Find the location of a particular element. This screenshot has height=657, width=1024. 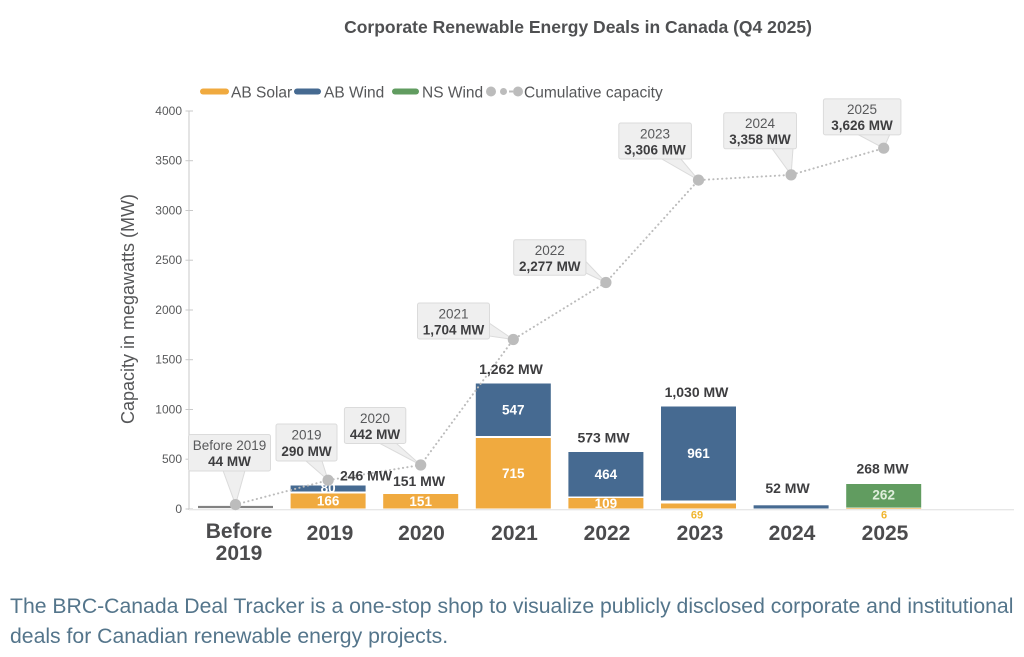

svg-text: 268 MW is located at coordinates (882, 469).